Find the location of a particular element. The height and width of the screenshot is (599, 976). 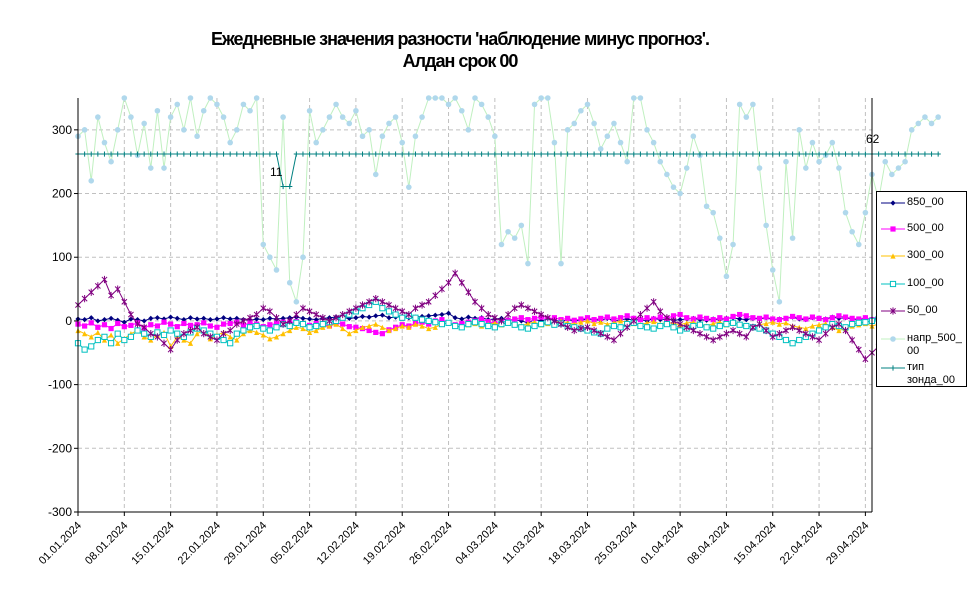

legend-label: напр_500_00 is located at coordinates (934, 344).